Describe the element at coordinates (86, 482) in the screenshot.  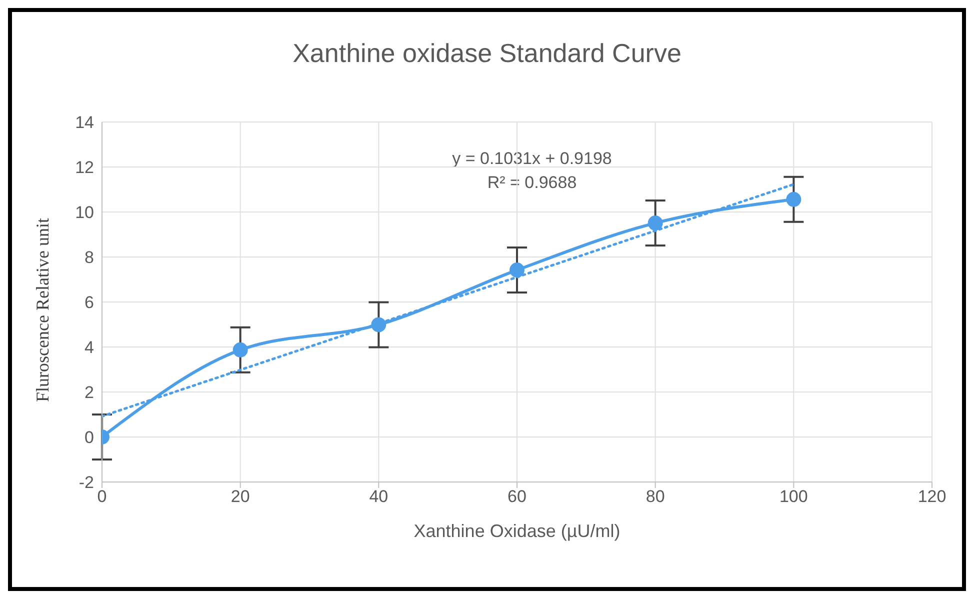
I see `y-tick-label: -2` at that location.